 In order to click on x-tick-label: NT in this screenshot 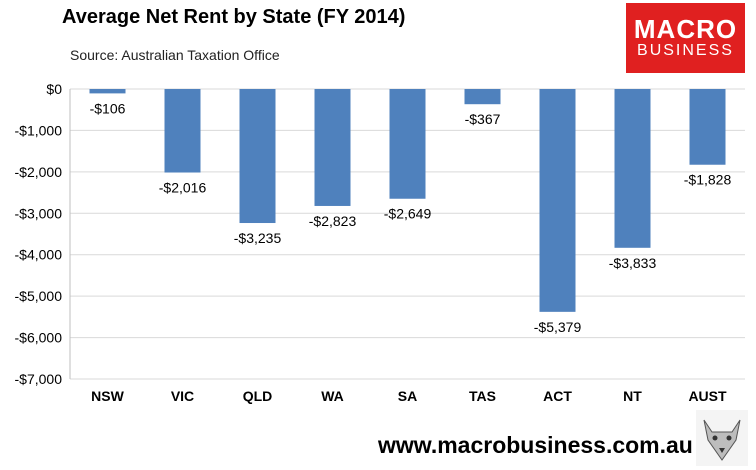, I will do `click(632, 396)`.